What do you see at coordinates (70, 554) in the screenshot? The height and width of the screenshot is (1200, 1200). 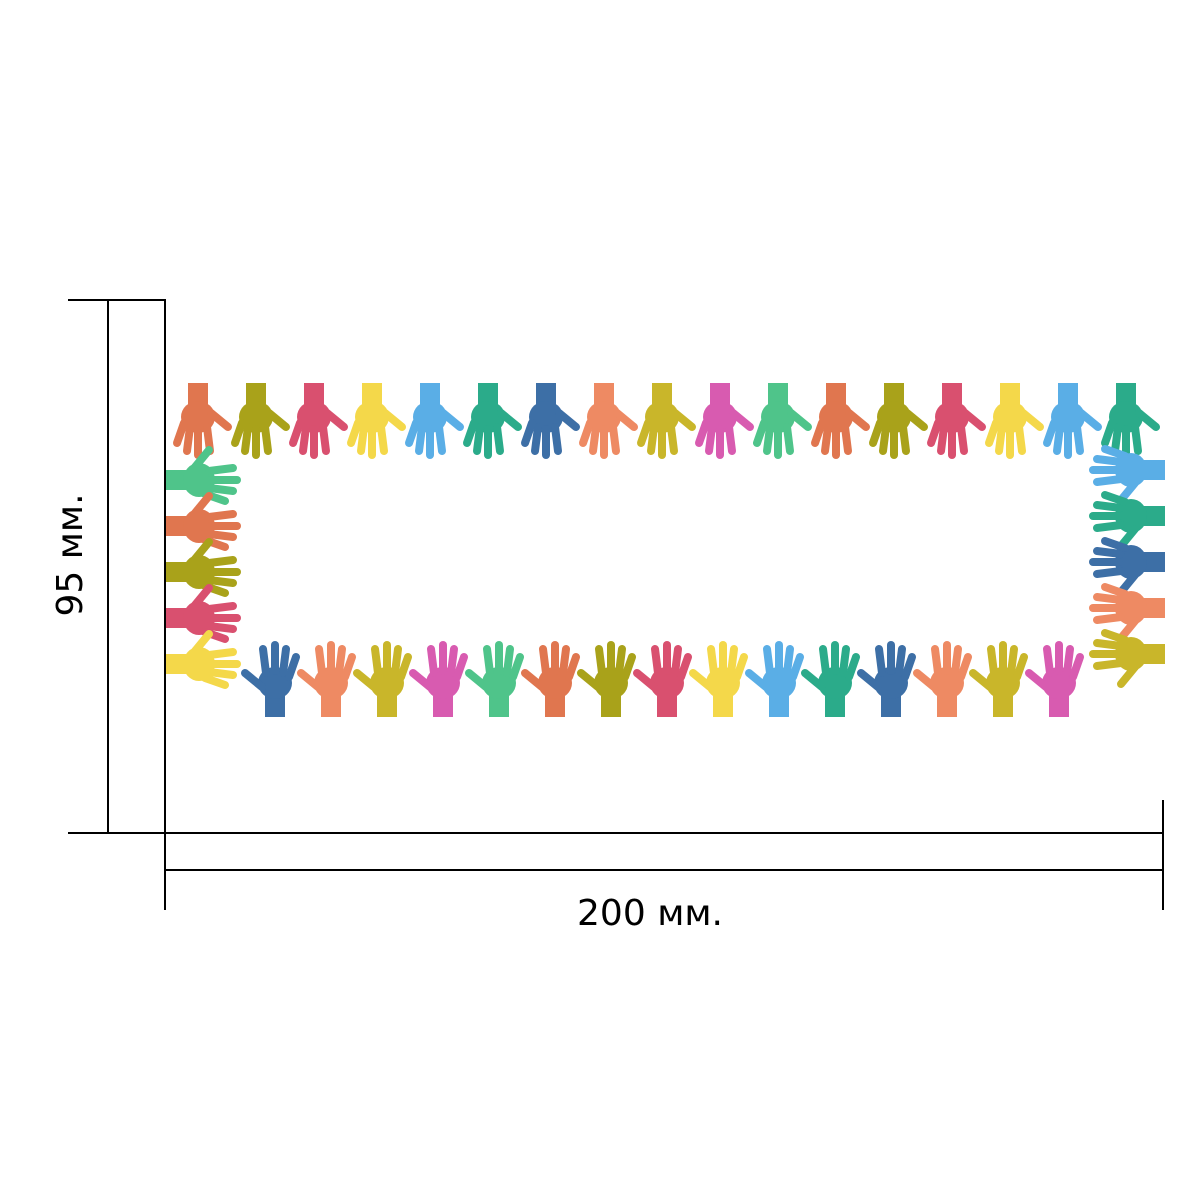 I see `height-label: 95 мм.` at bounding box center [70, 554].